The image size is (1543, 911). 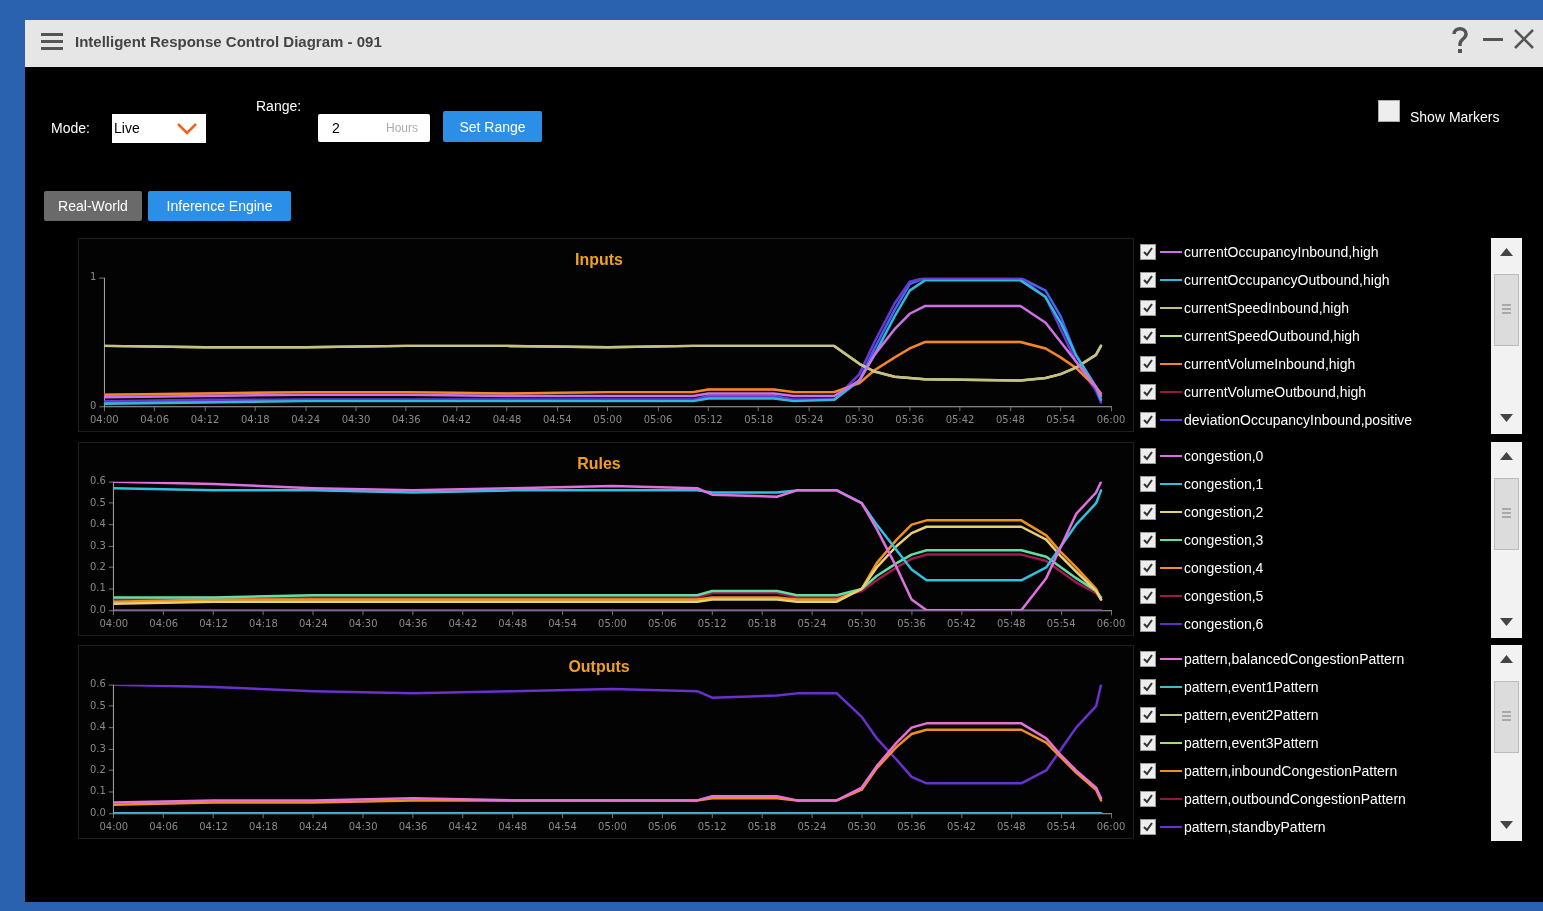 What do you see at coordinates (599, 259) in the screenshot?
I see `chart-title: Inputs` at bounding box center [599, 259].